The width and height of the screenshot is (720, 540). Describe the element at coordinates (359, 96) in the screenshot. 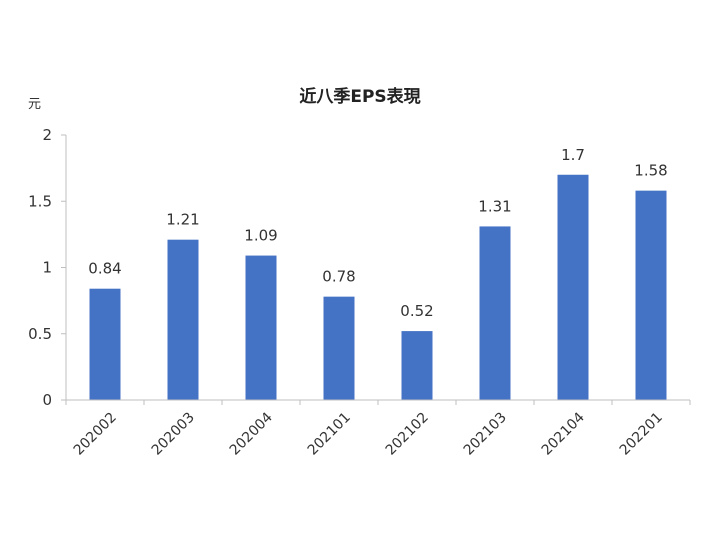

I see `chart-title: 近八季EPS表現` at that location.